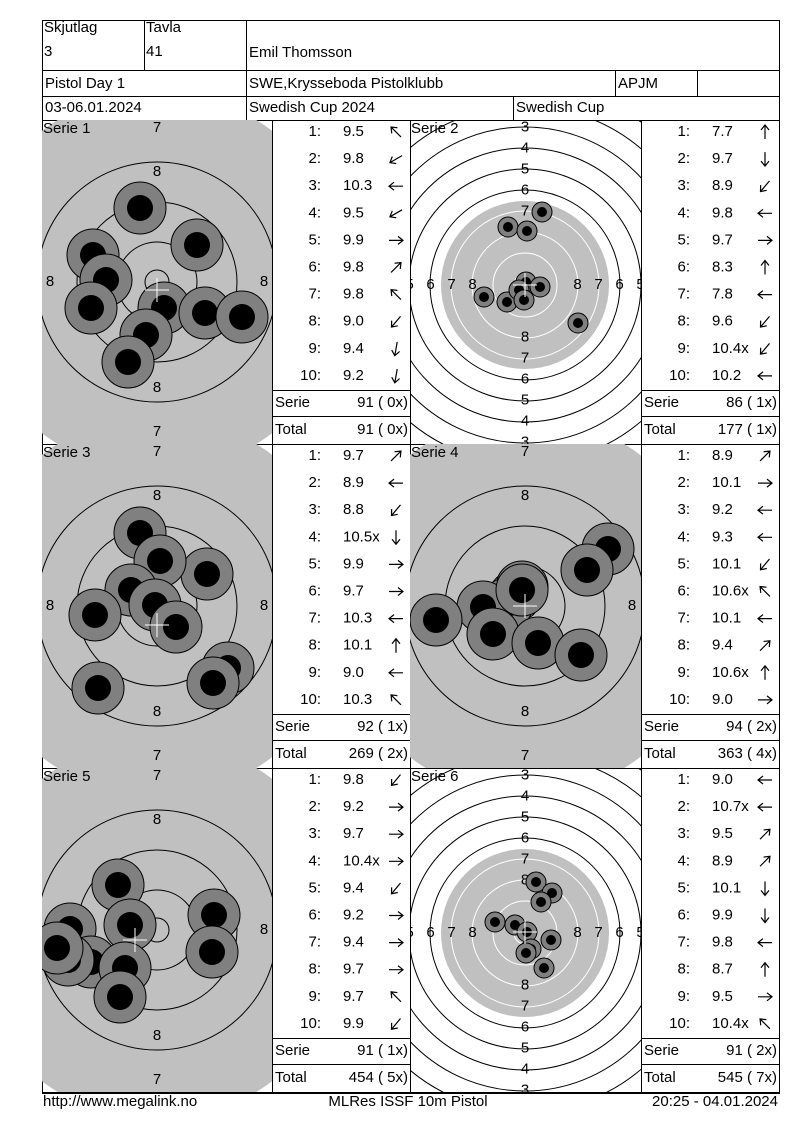  Describe the element at coordinates (353, 779) in the screenshot. I see `shot-value: 9.8` at that location.